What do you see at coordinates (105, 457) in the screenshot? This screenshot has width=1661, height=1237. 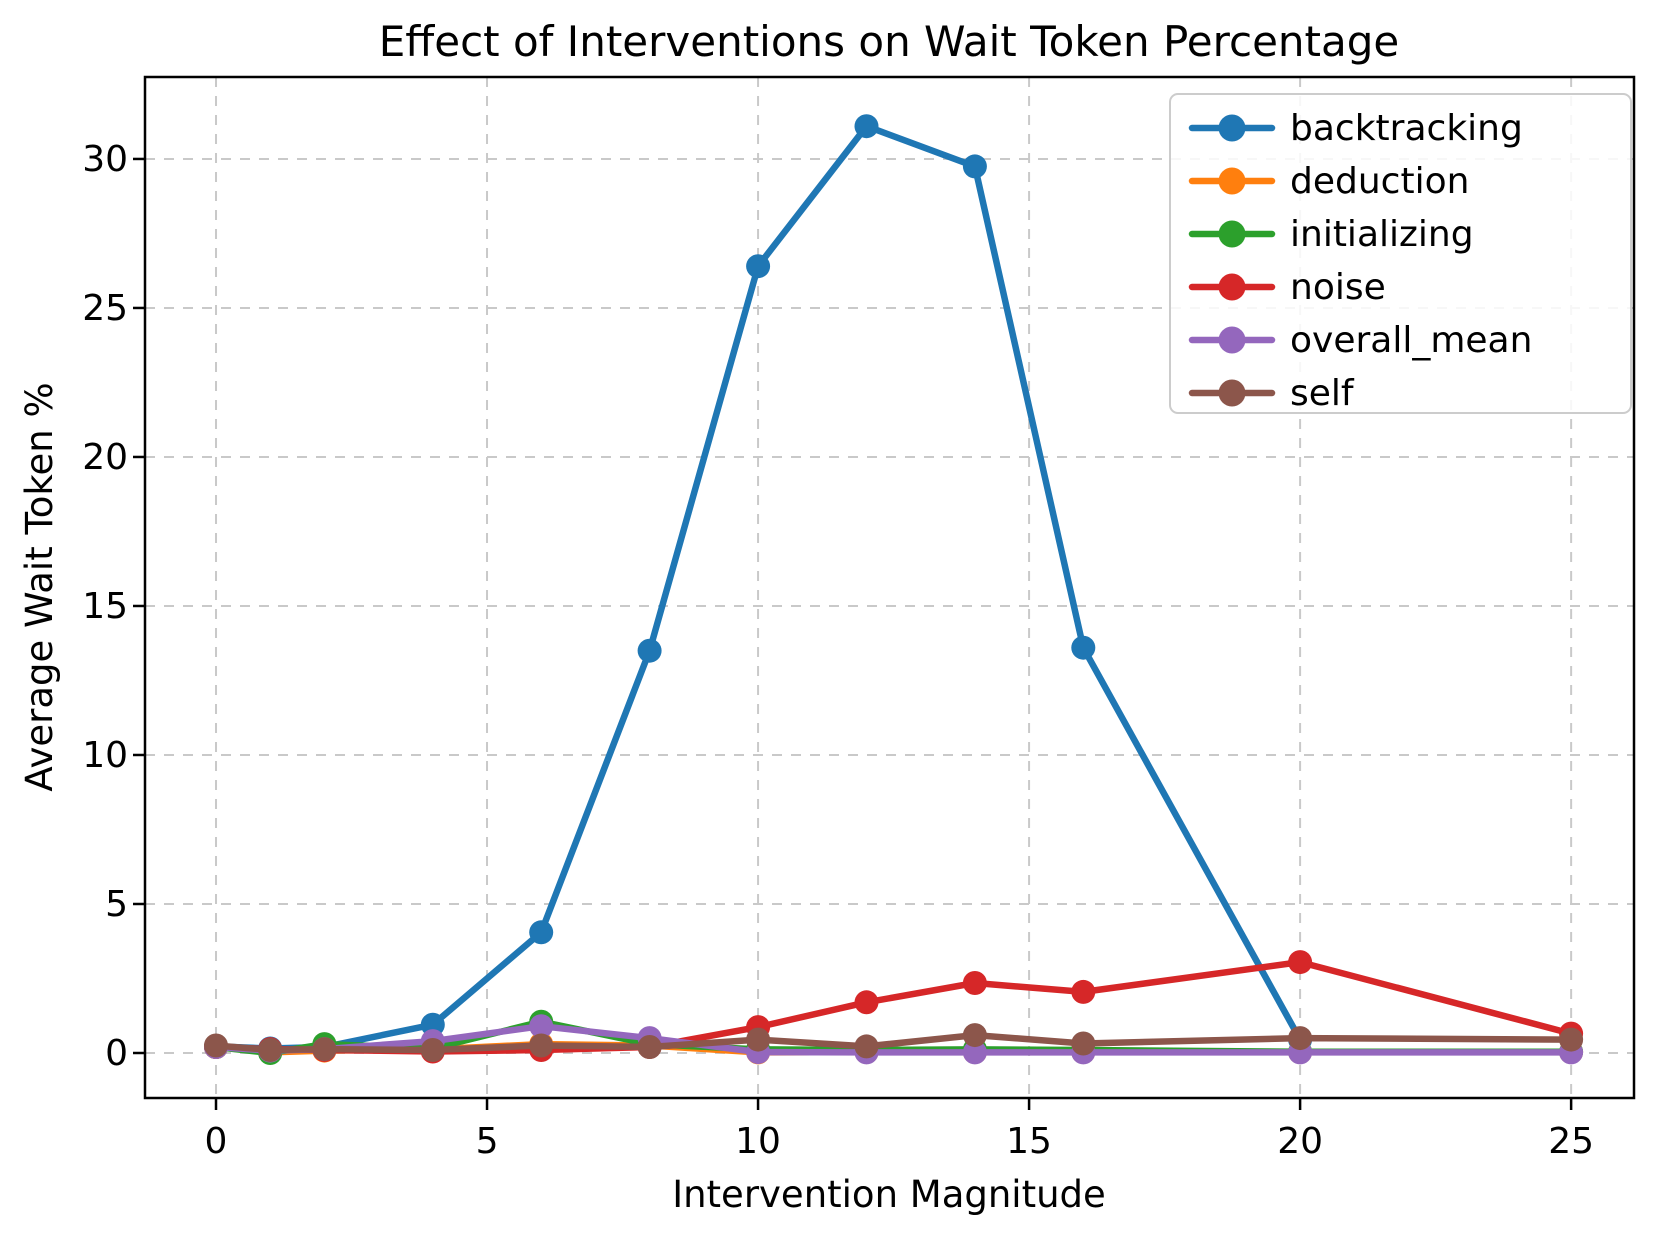 I see `tick-label-y-20: 20` at bounding box center [105, 457].